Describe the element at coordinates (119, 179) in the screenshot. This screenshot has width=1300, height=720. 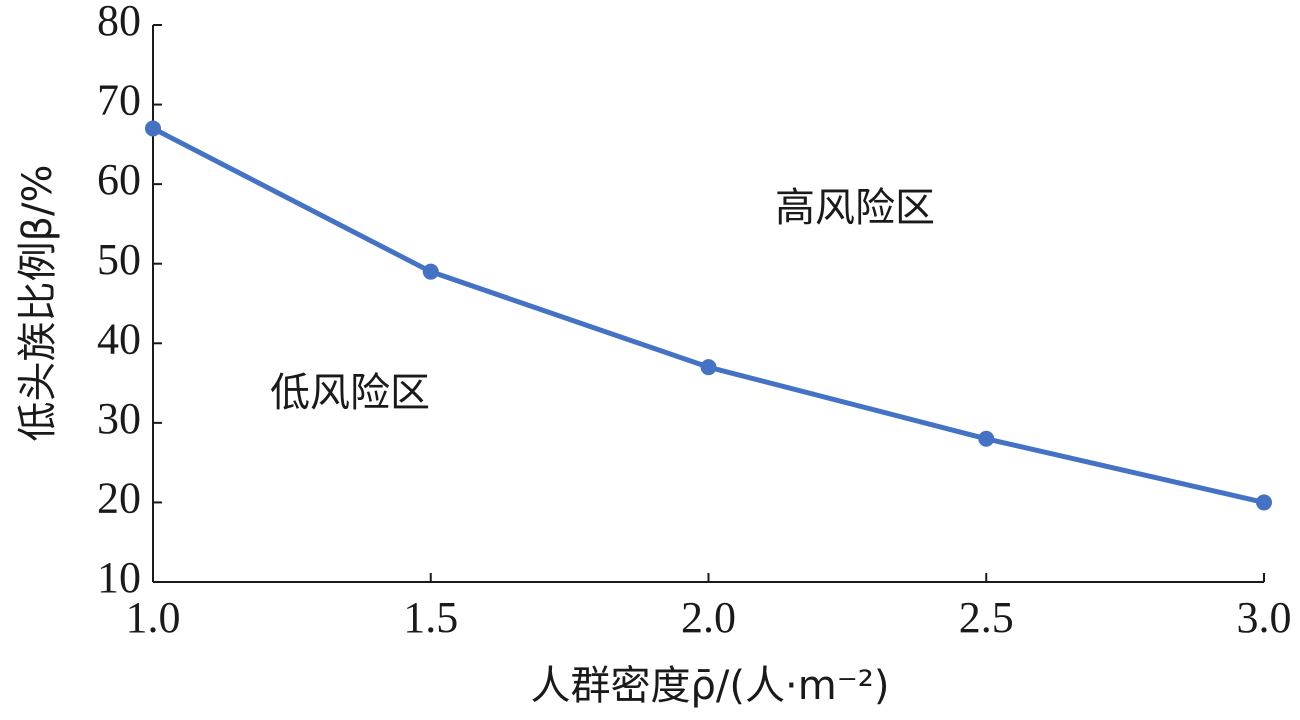
I see `y-tick-label: 60` at that location.